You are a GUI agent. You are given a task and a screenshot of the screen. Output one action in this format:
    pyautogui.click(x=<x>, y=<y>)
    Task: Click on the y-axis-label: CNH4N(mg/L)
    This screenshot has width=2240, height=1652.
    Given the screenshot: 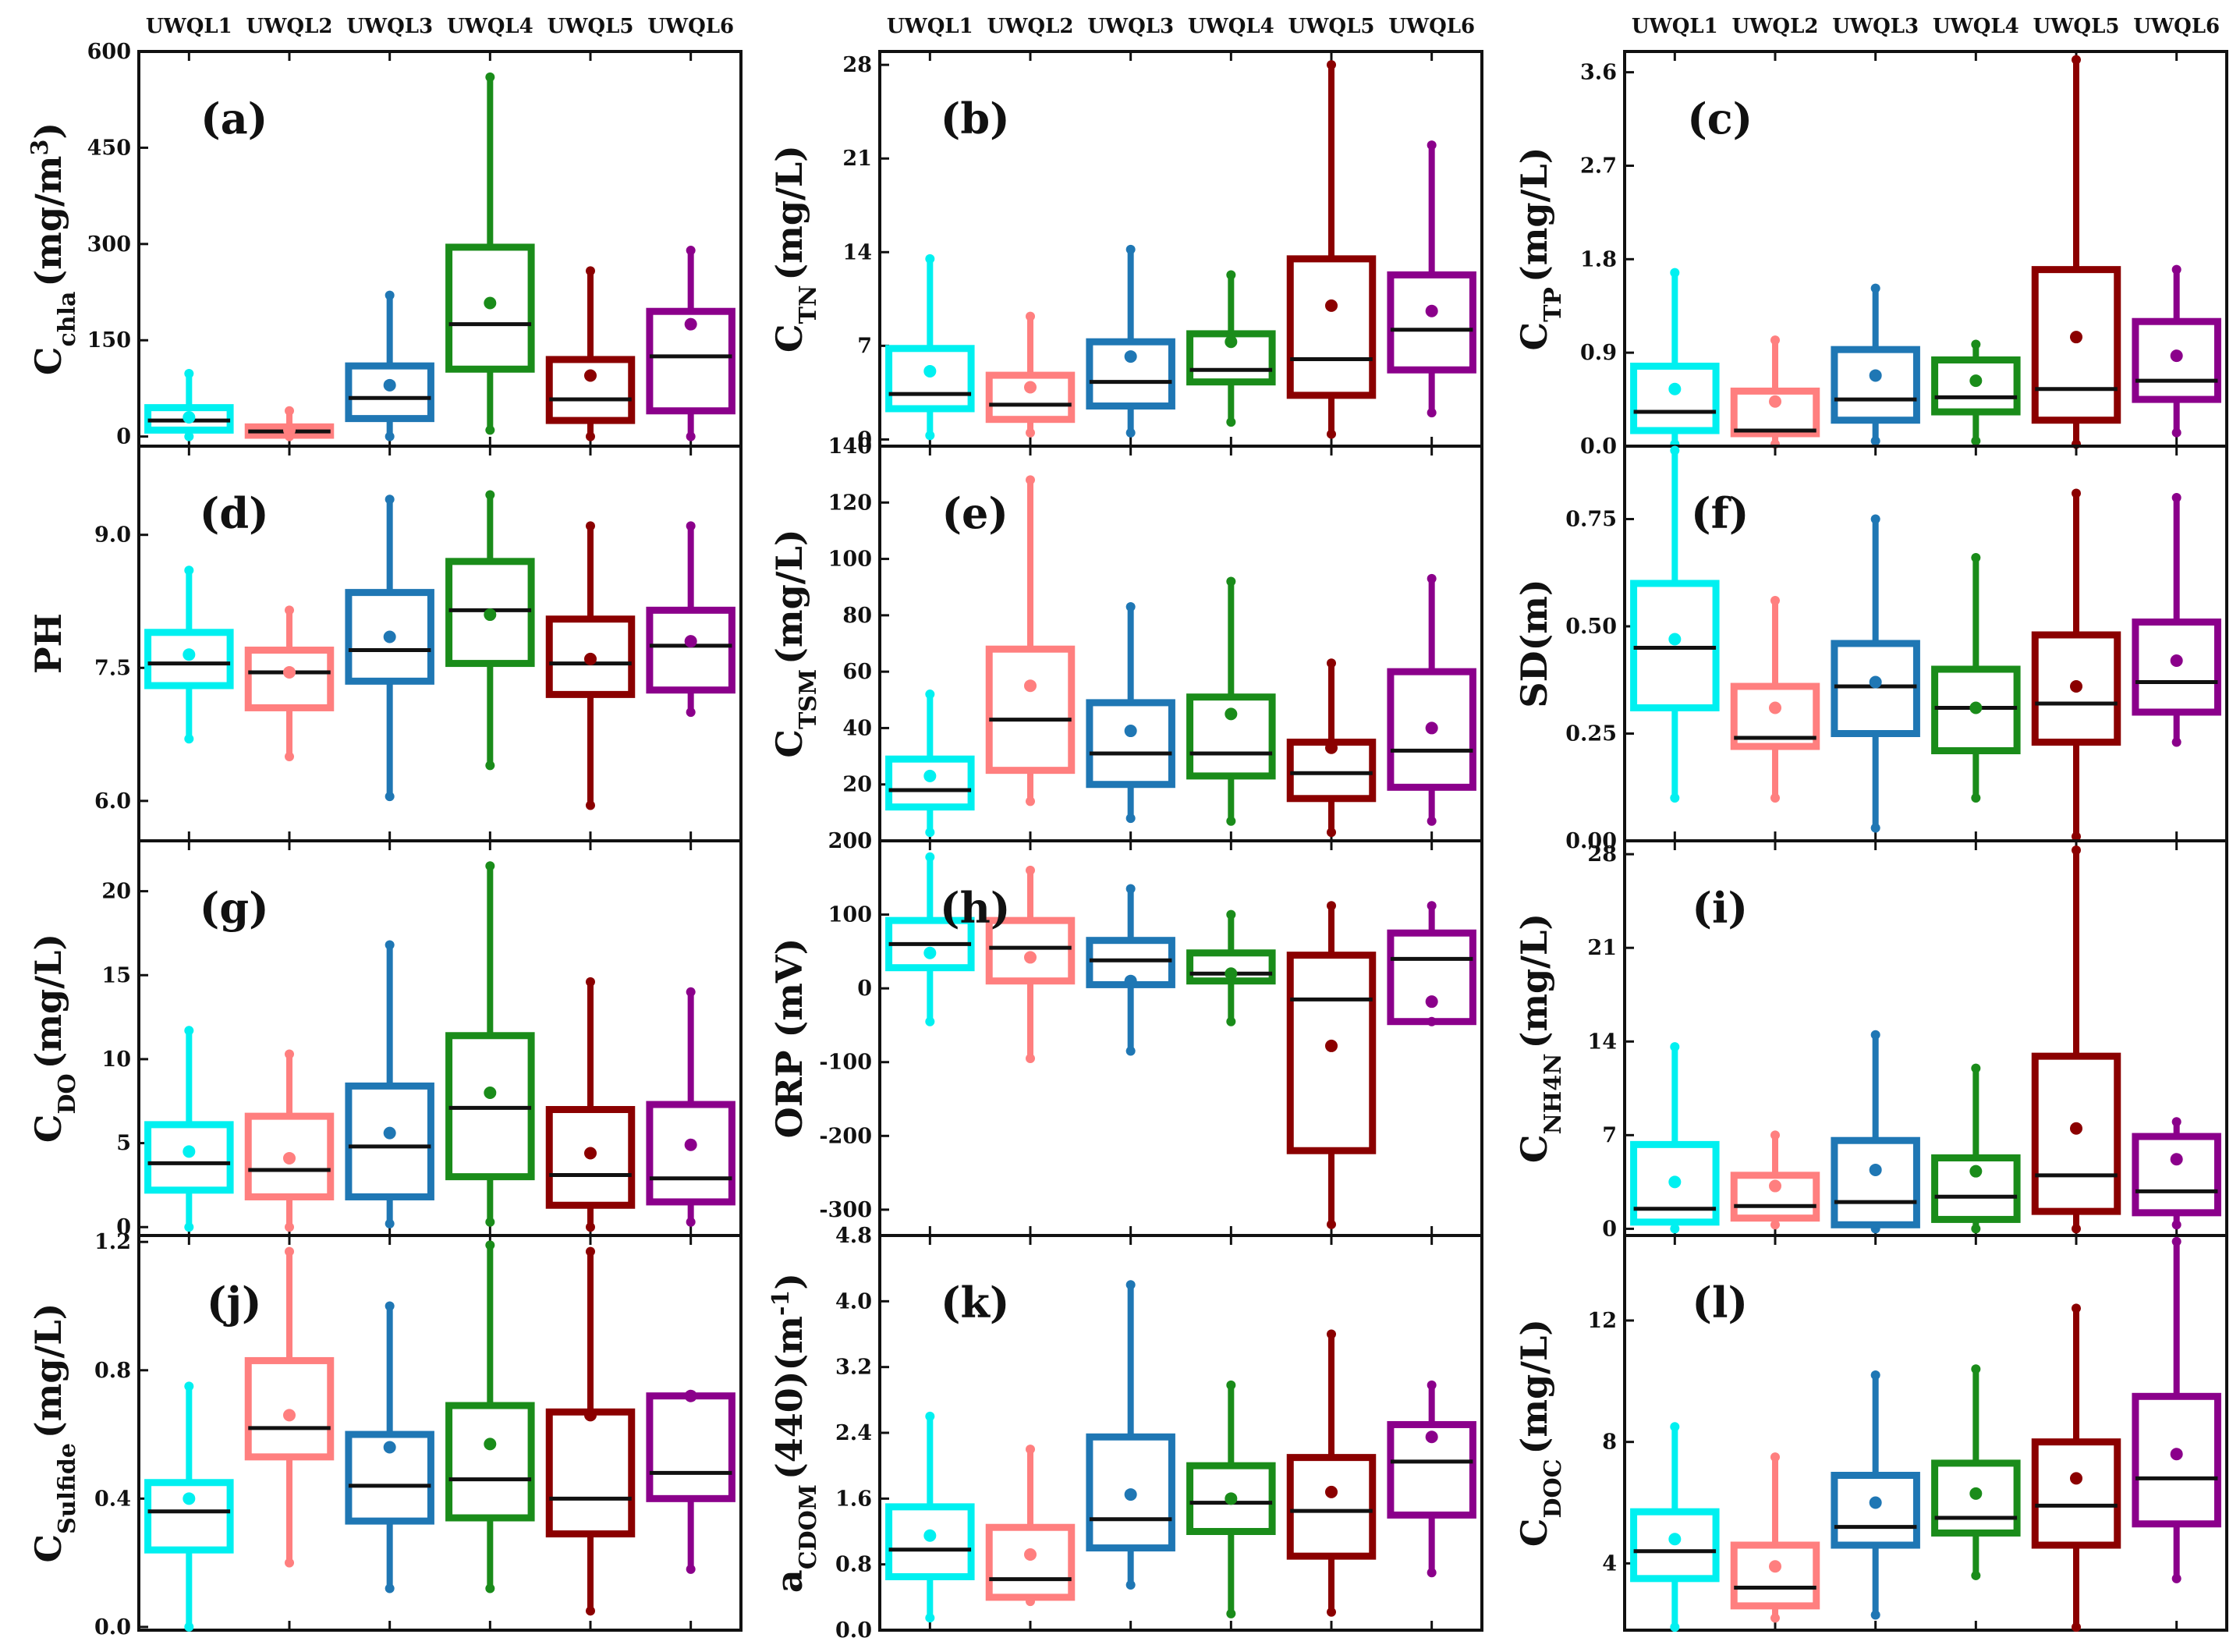 What is the action you would take?
    pyautogui.click(x=1540, y=1038)
    